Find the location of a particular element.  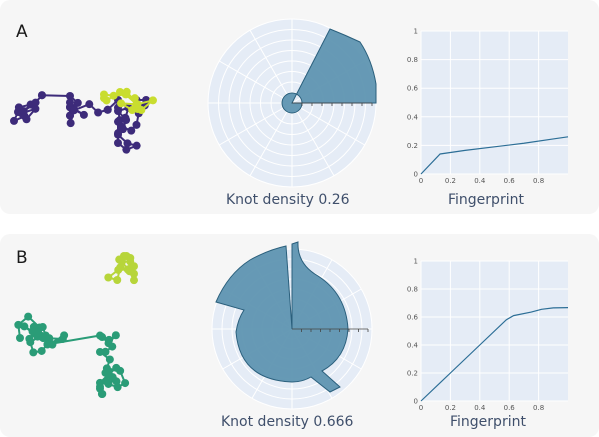

chain-b-knot-strand is located at coordinates (121, 268).